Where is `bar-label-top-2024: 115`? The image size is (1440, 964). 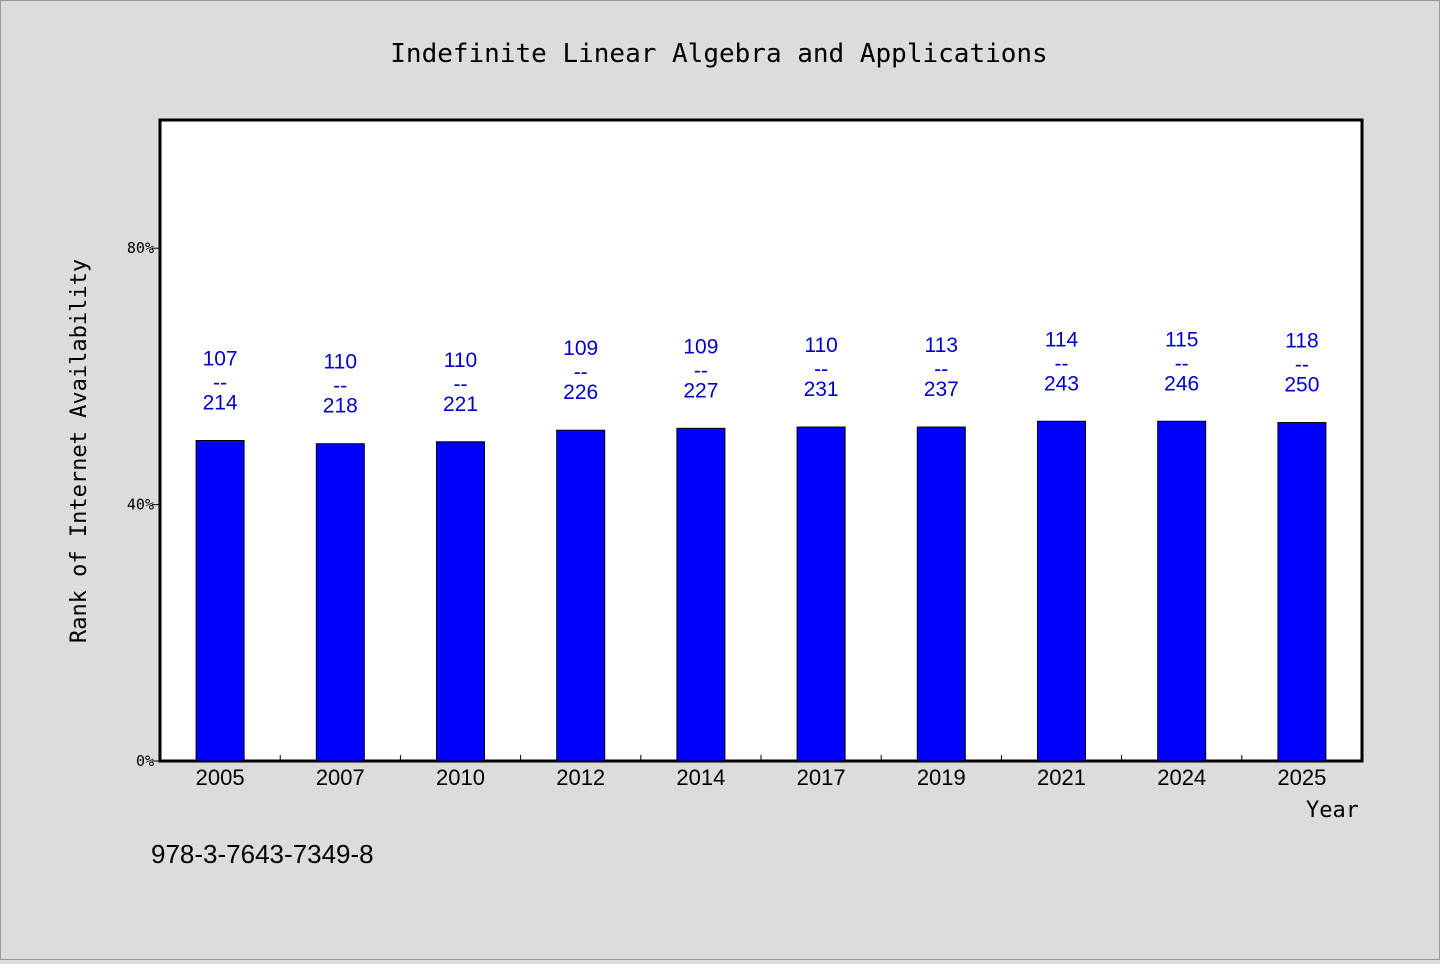
bar-label-top-2024: 115 is located at coordinates (1181, 339).